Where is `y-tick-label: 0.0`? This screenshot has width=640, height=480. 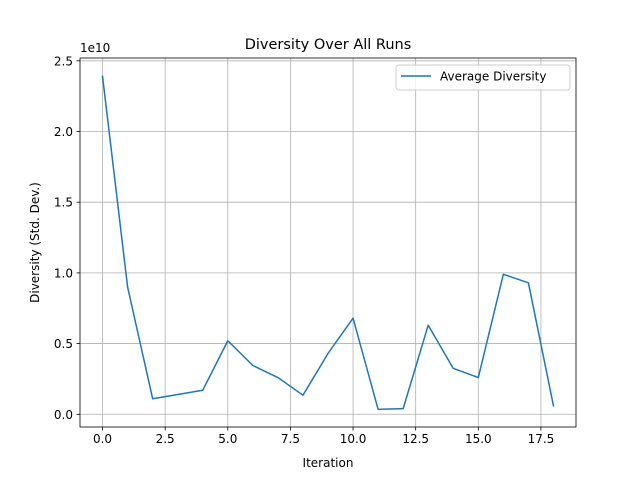
y-tick-label: 0.0 is located at coordinates (63, 415).